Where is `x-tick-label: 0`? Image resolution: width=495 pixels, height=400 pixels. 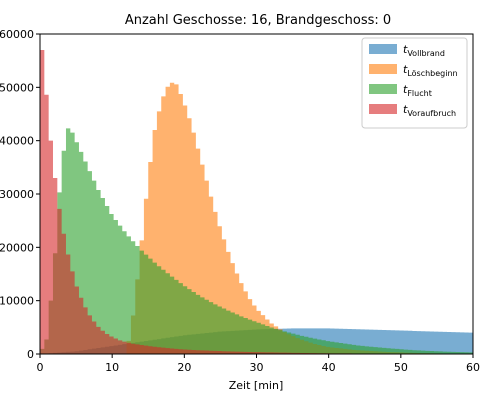
x-tick-label: 0 is located at coordinates (40, 367).